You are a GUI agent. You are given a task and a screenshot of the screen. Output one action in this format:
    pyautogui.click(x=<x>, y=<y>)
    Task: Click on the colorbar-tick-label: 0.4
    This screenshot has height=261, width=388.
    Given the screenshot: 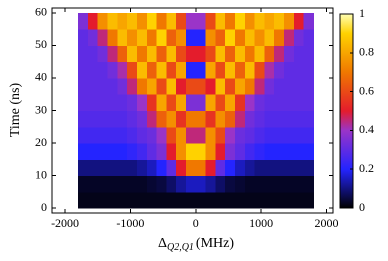 What is the action you would take?
    pyautogui.click(x=366, y=129)
    